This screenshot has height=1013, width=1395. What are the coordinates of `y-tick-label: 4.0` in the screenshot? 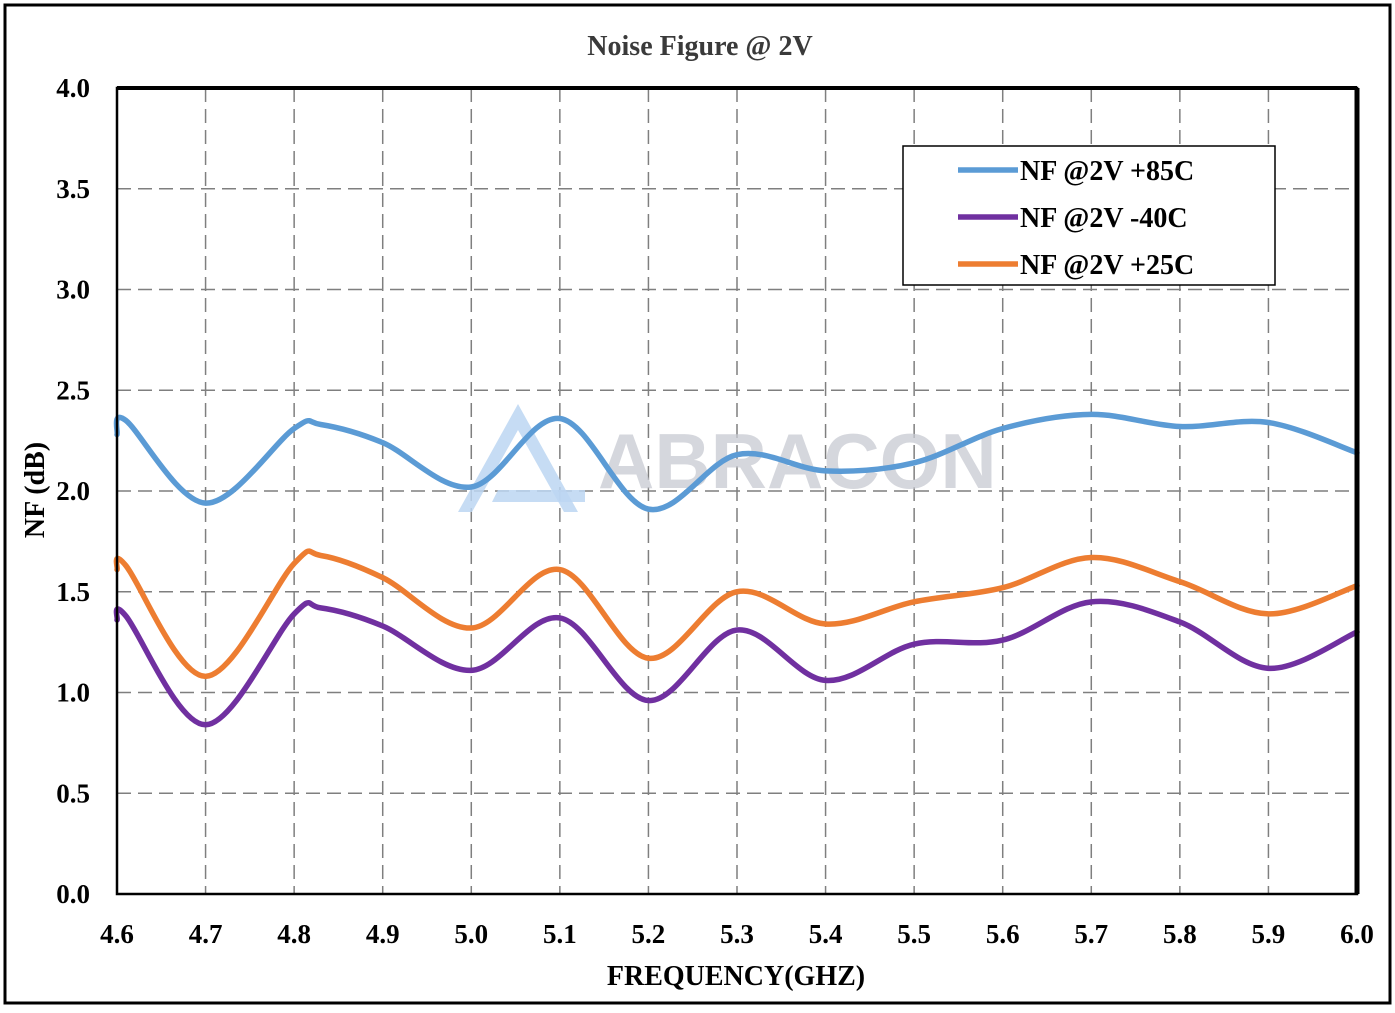 It's located at (73, 88).